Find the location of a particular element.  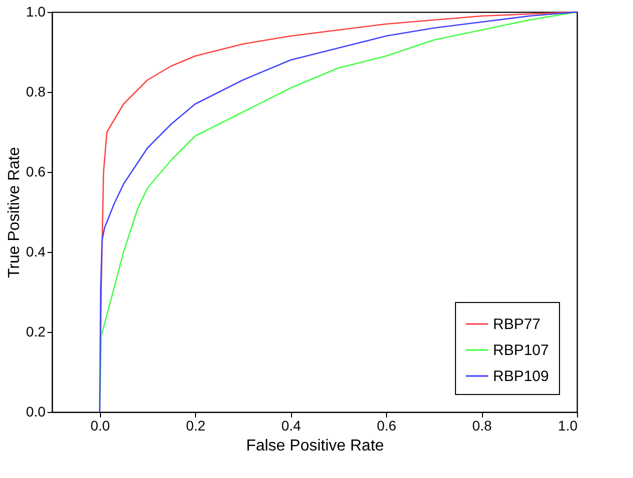

y-tick-label: 0.6 is located at coordinates (36, 172).